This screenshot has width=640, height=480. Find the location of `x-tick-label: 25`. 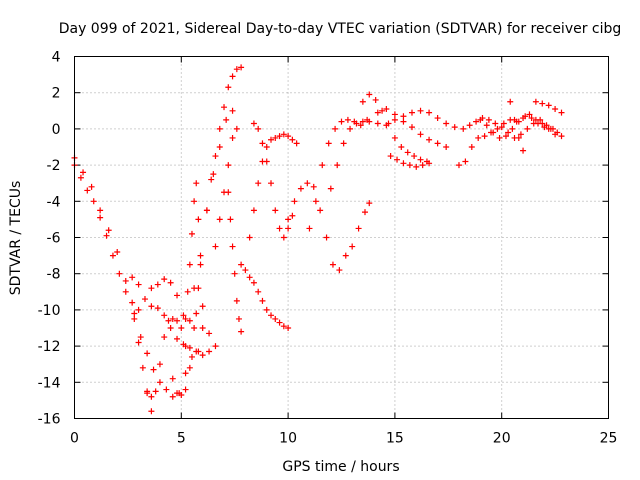

x-tick-label: 25 is located at coordinates (609, 439).